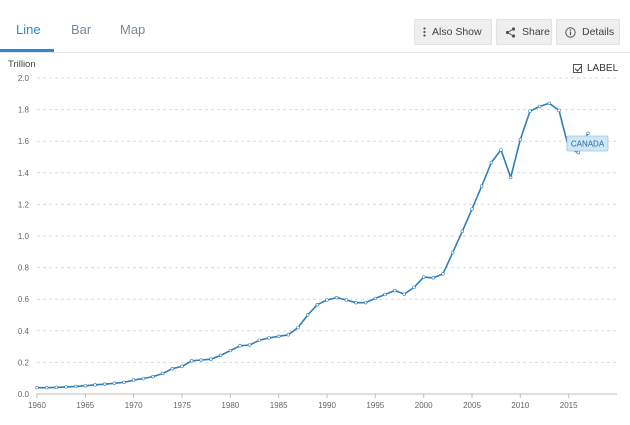  What do you see at coordinates (603, 68) in the screenshot?
I see `label-toggle-text: LABEL` at bounding box center [603, 68].